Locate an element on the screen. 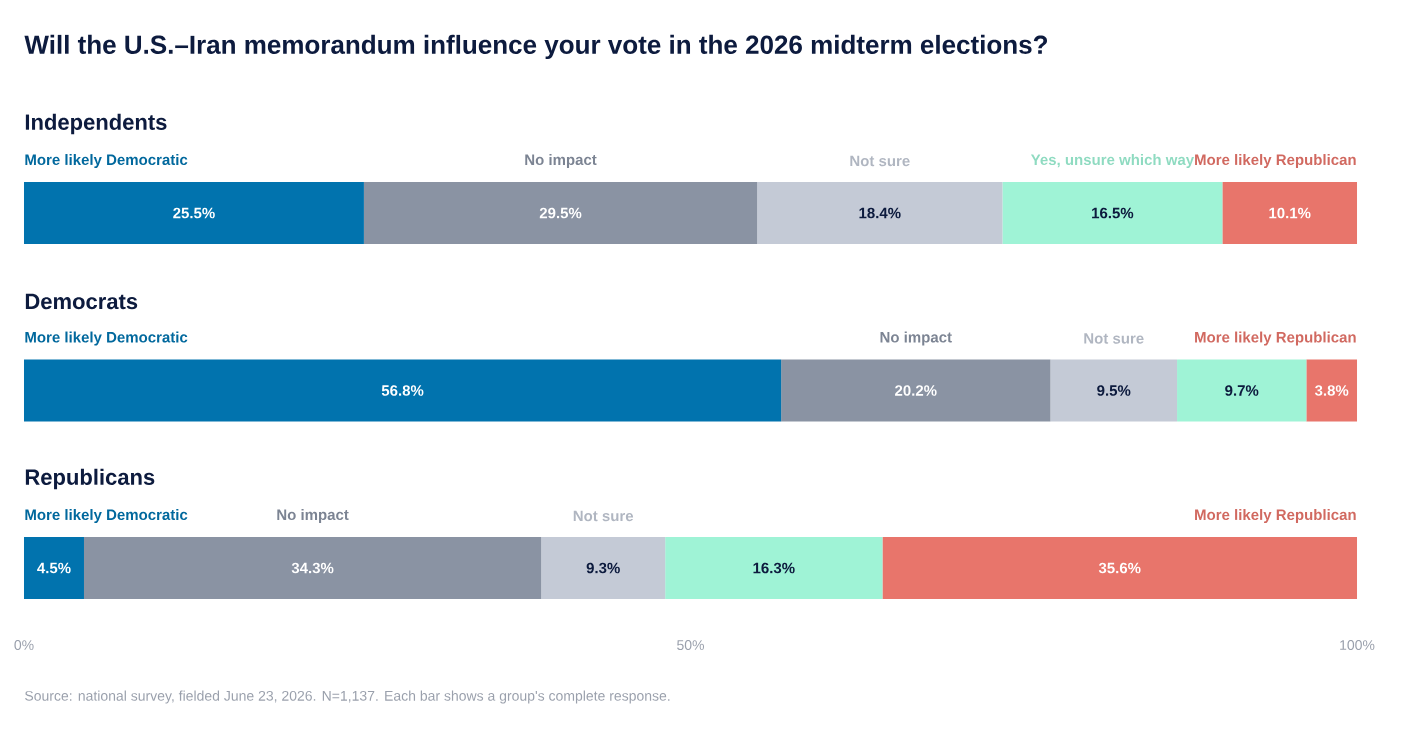  data-label: 16.3% is located at coordinates (774, 568).